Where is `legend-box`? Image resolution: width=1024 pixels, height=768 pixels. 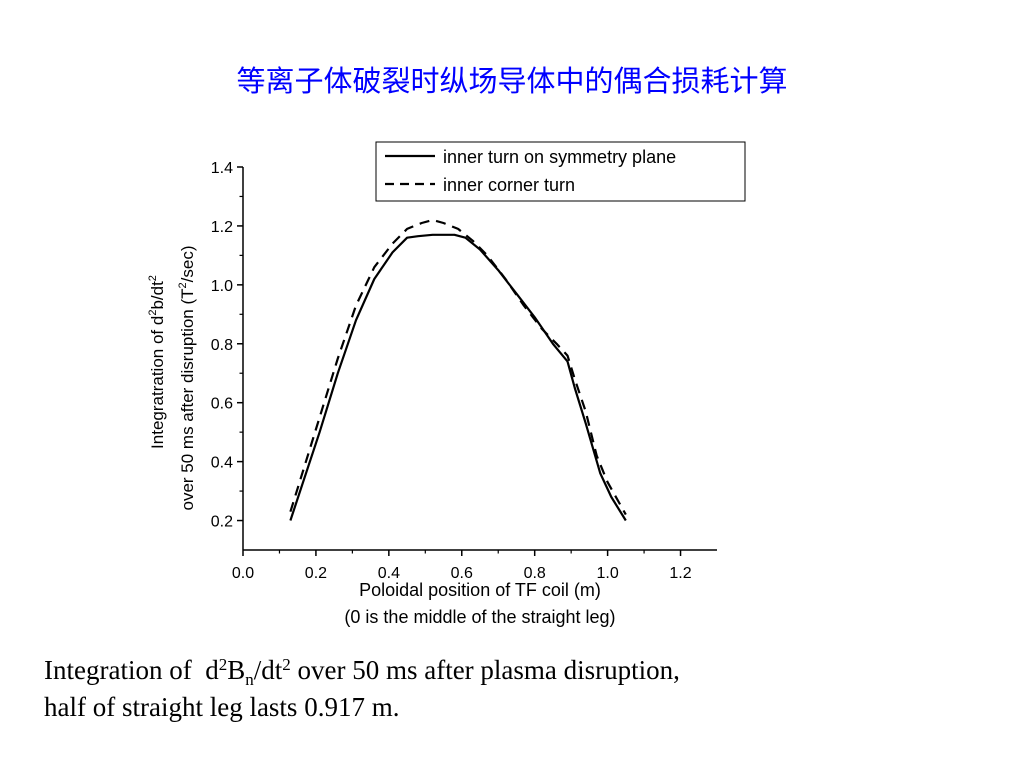
legend-box is located at coordinates (560, 171).